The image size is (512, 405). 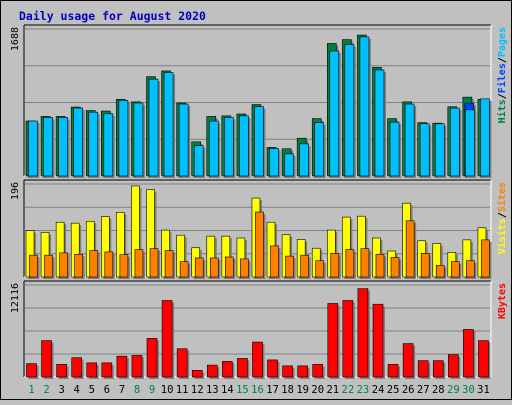 I want to click on x-tick-label: 3, so click(x=61, y=390).